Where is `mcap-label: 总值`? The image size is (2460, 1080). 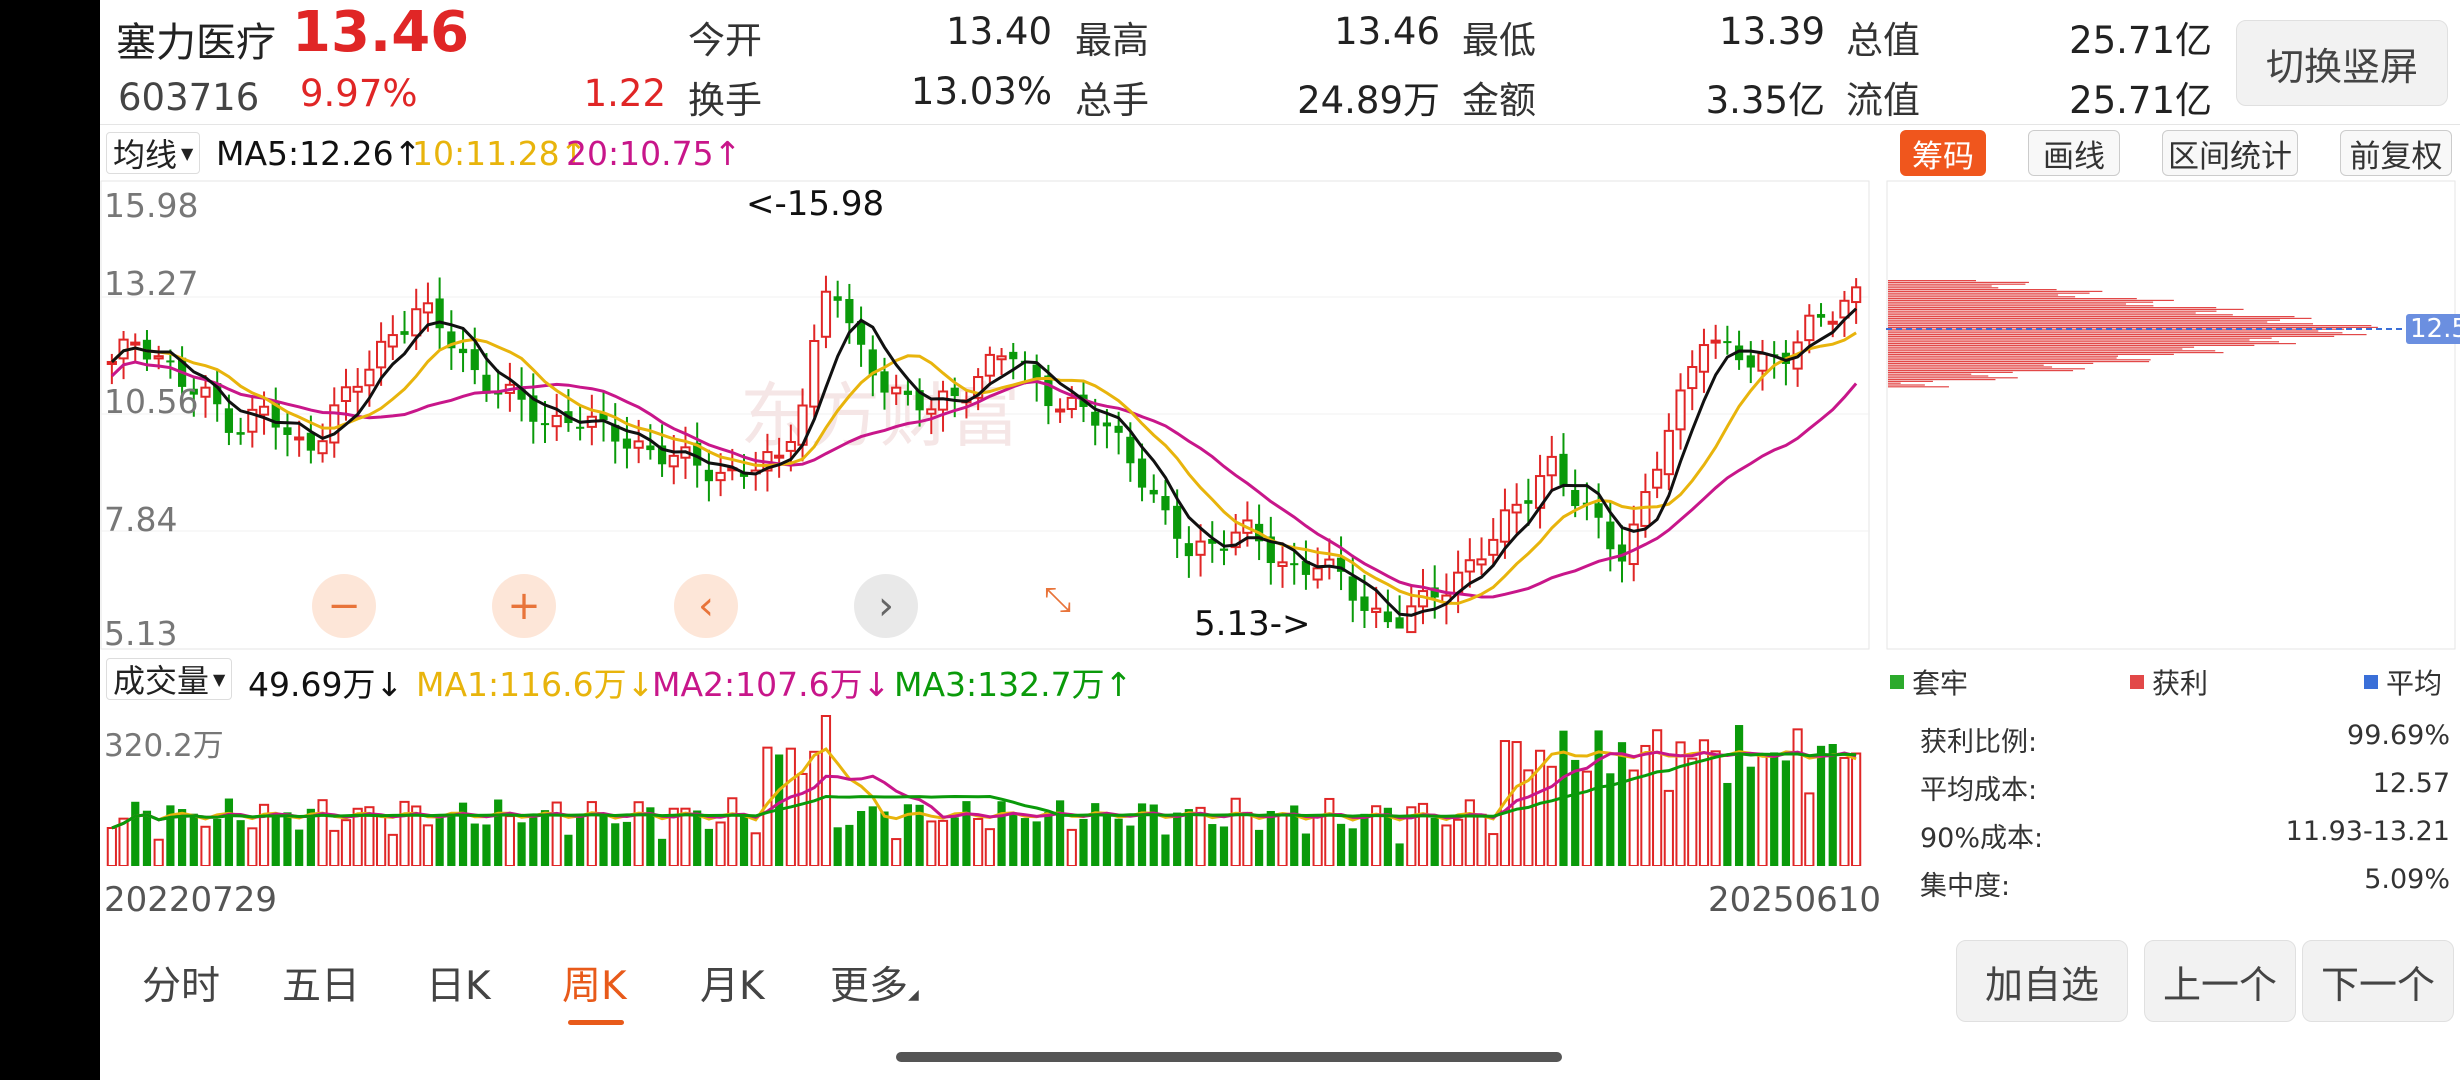
mcap-label: 总值 is located at coordinates (1883, 40).